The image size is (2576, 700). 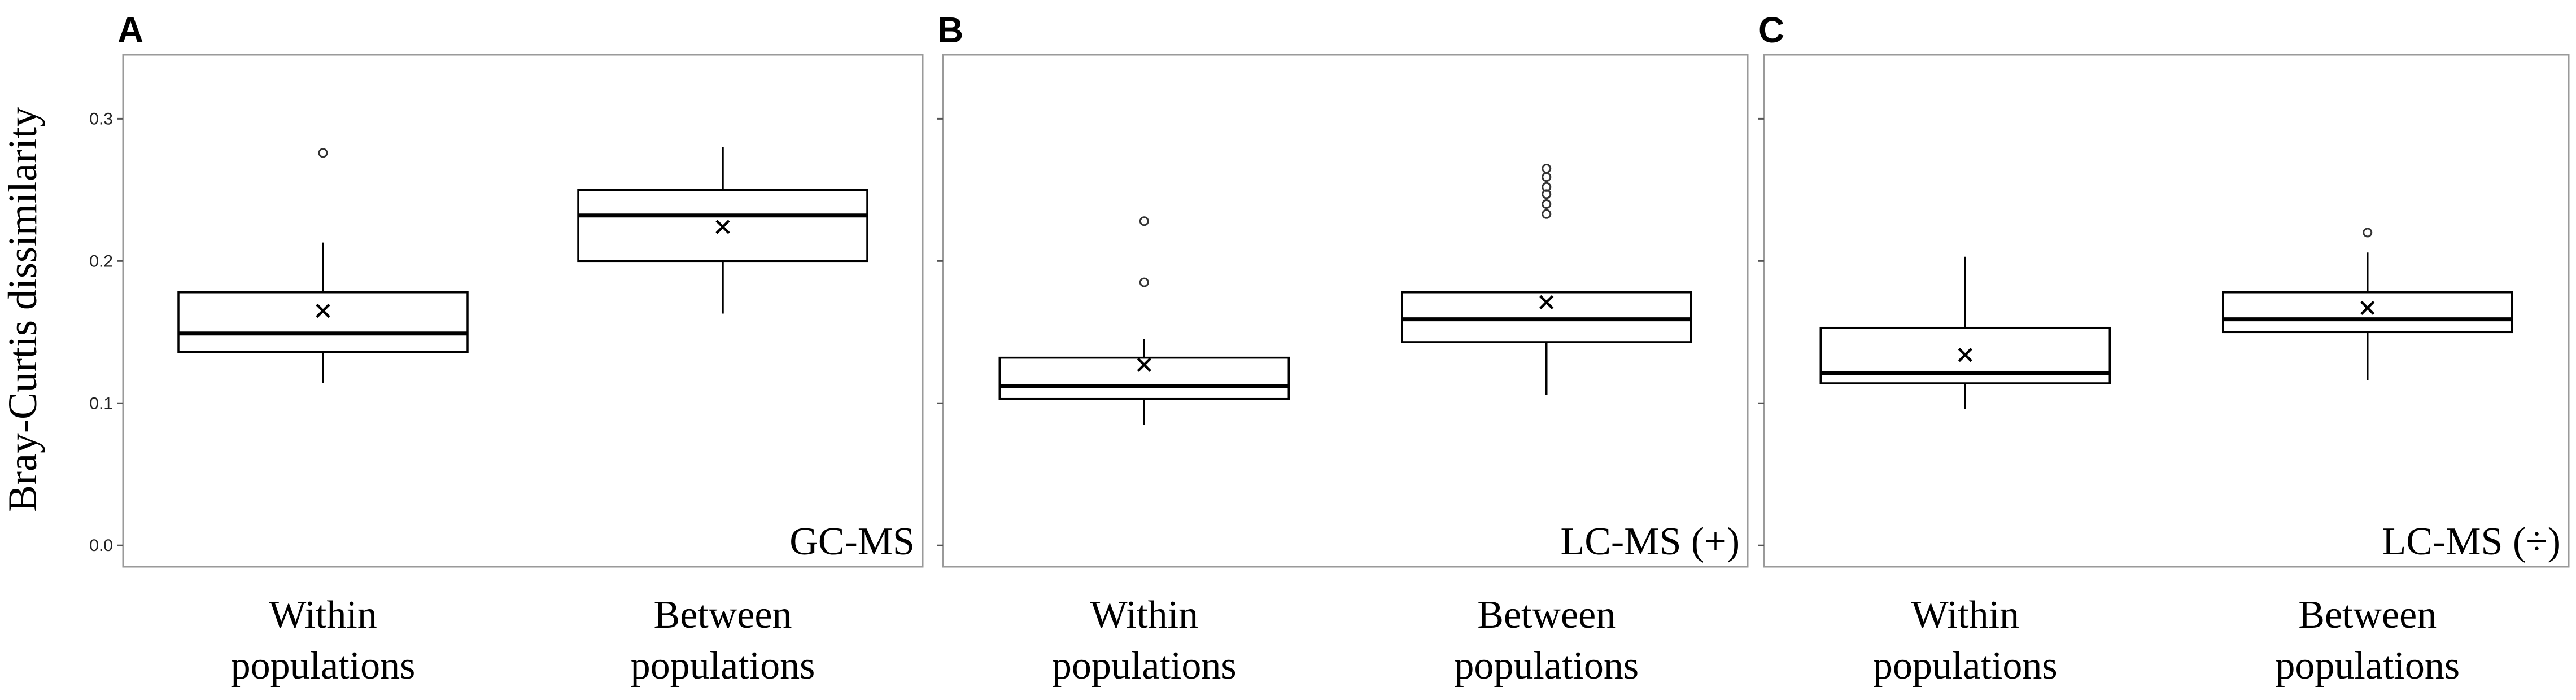 I want to click on panel-letter: C, so click(x=1771, y=30).